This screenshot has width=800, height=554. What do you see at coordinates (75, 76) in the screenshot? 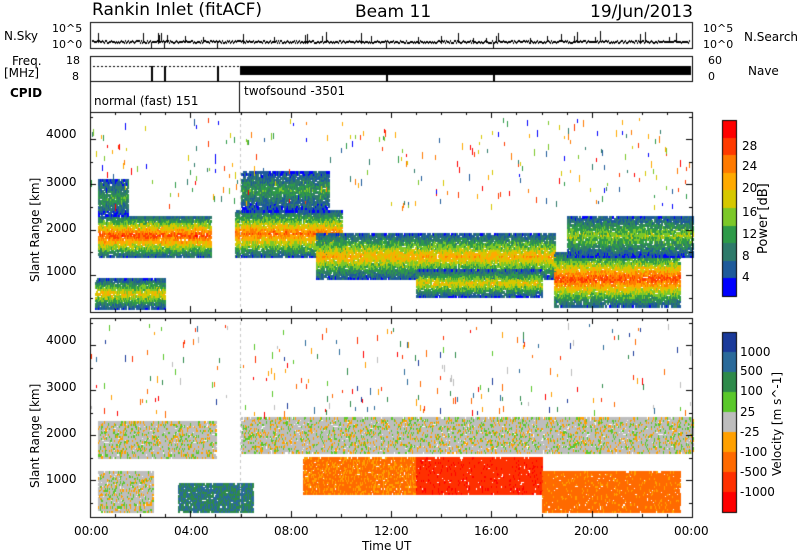
I see `freq-tick-bottom: 8` at bounding box center [75, 76].